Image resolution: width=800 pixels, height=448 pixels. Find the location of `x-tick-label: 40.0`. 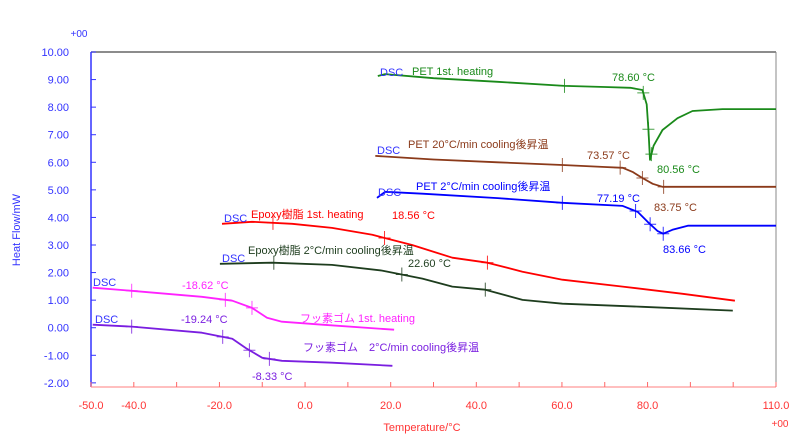

x-tick-label: 40.0 is located at coordinates (476, 406).